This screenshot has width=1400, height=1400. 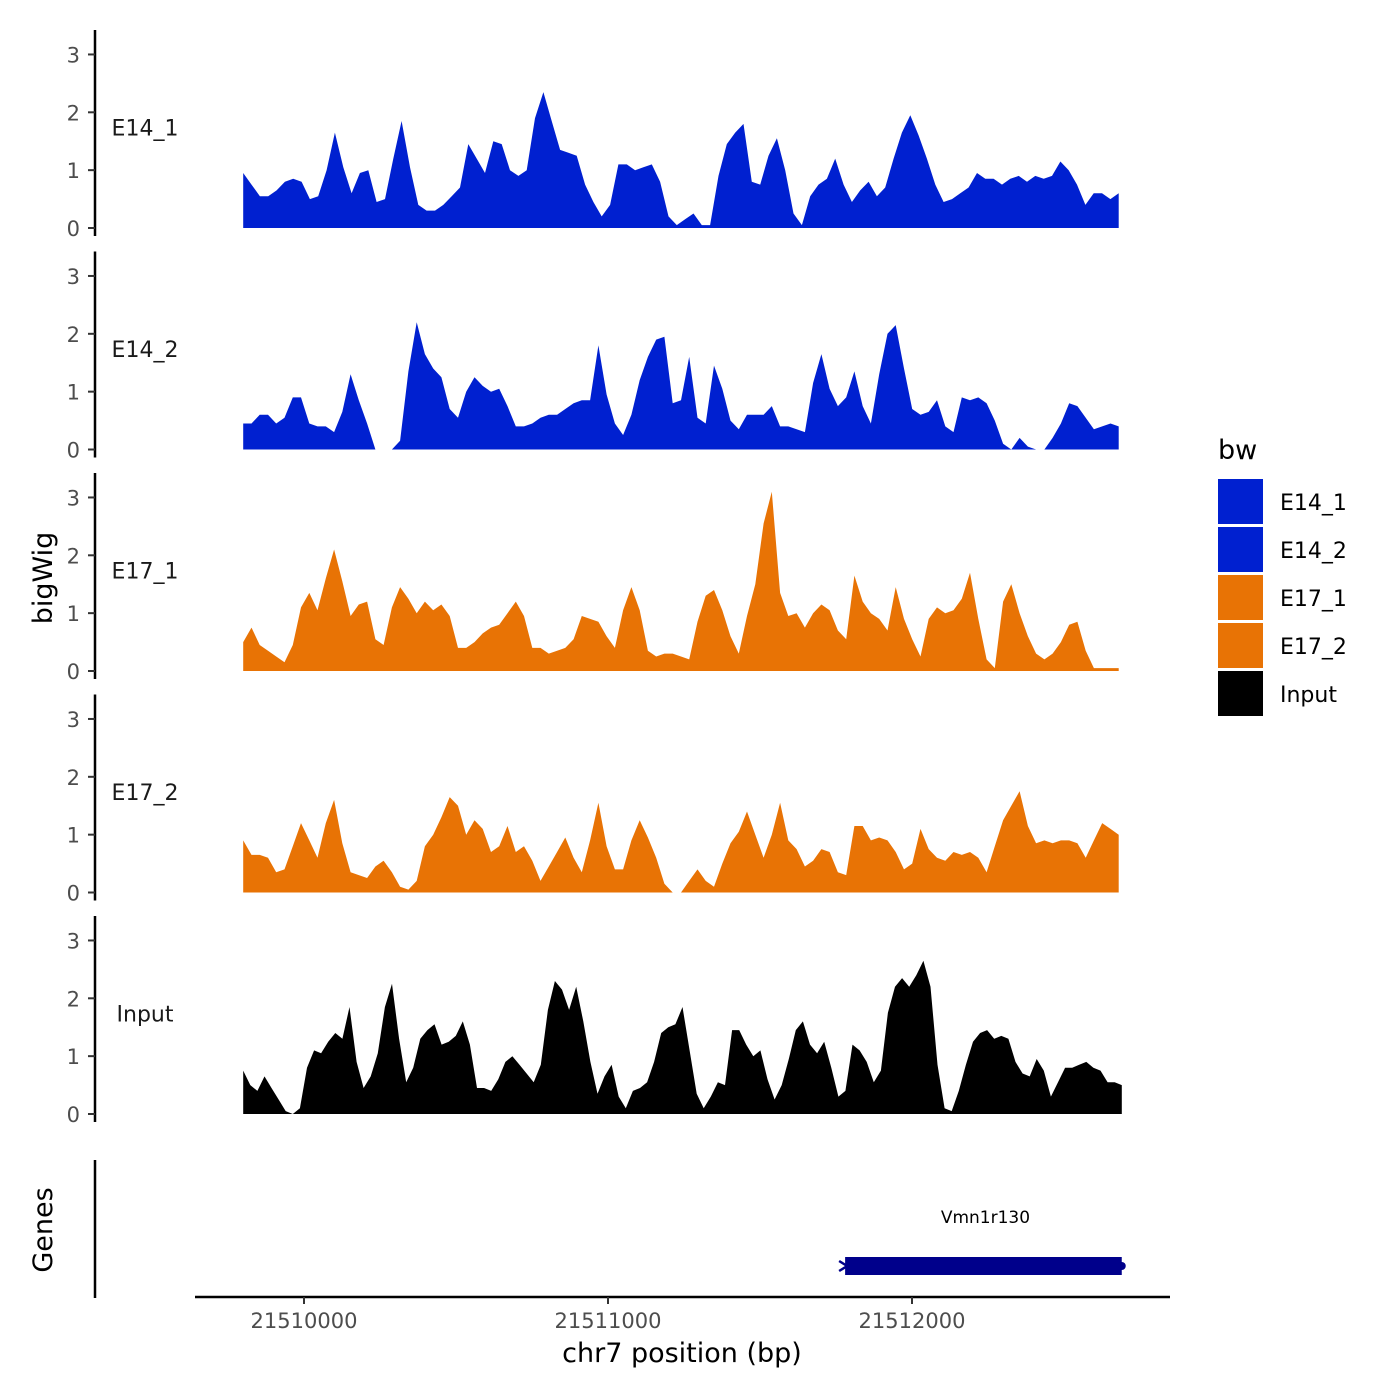 I want to click on track-e17-2: 0 1 2 3 E17_2, so click(x=593, y=800).